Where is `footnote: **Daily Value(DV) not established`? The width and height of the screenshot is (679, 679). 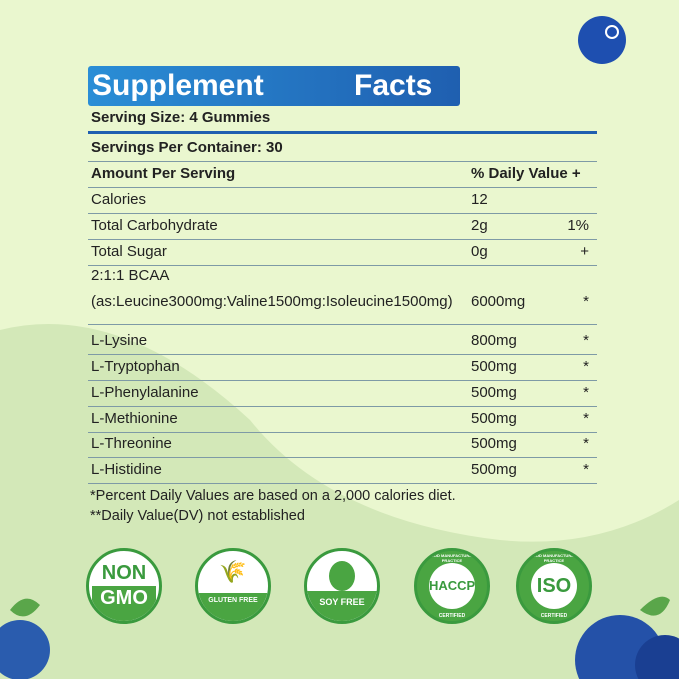 footnote: **Daily Value(DV) not established is located at coordinates (197, 516).